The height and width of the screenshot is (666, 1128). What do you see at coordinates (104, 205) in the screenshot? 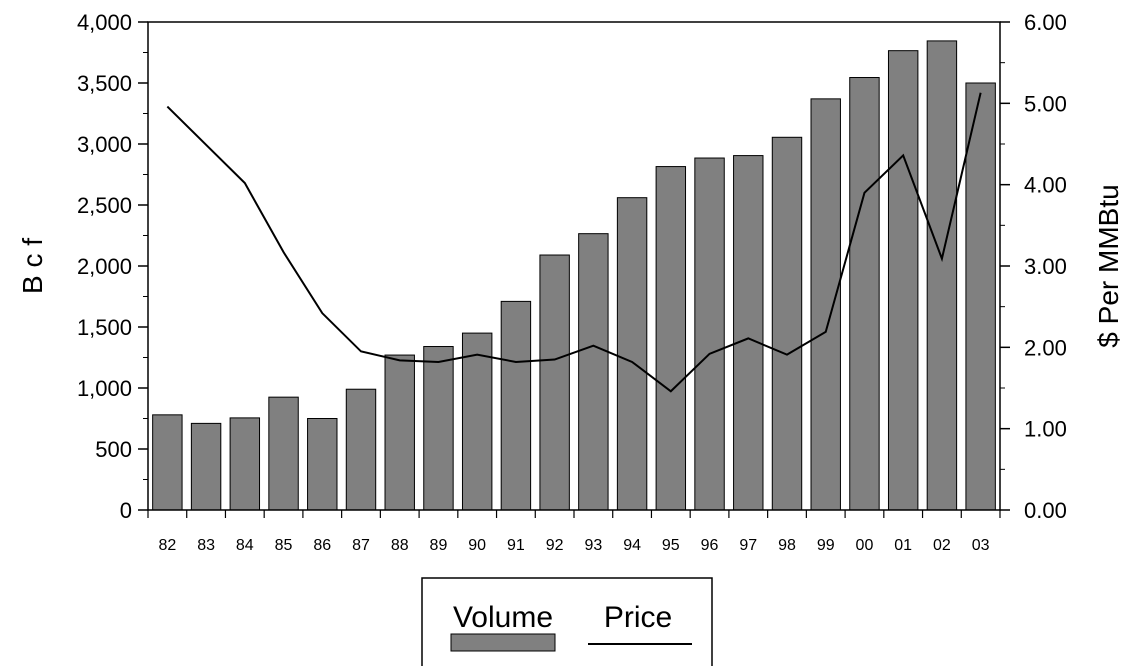
I see `y-tick-label: 2,500` at bounding box center [104, 205].